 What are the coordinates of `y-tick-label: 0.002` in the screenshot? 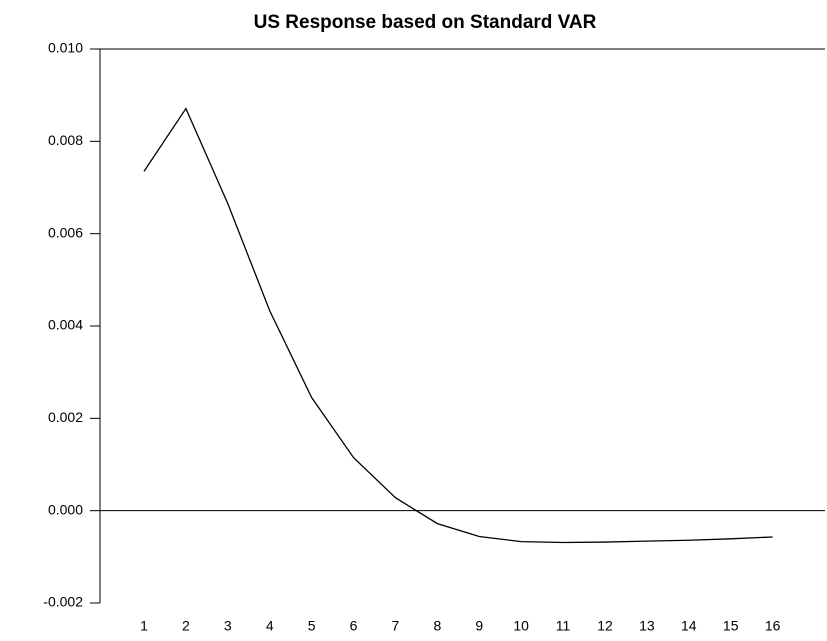 It's located at (65, 417).